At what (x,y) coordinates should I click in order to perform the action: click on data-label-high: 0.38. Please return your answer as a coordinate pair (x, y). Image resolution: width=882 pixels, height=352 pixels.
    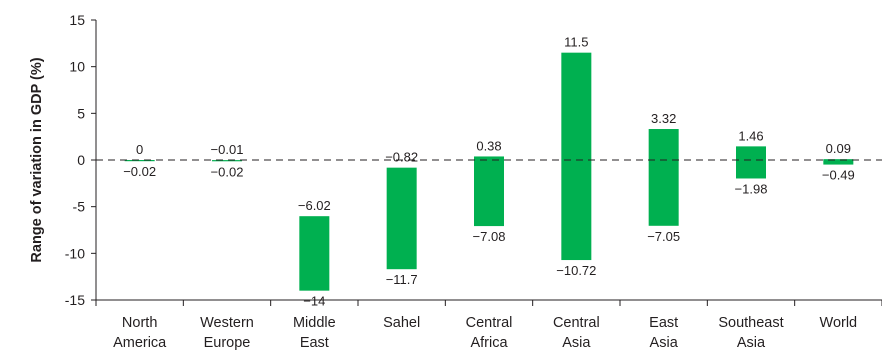
    Looking at the image, I should click on (488, 145).